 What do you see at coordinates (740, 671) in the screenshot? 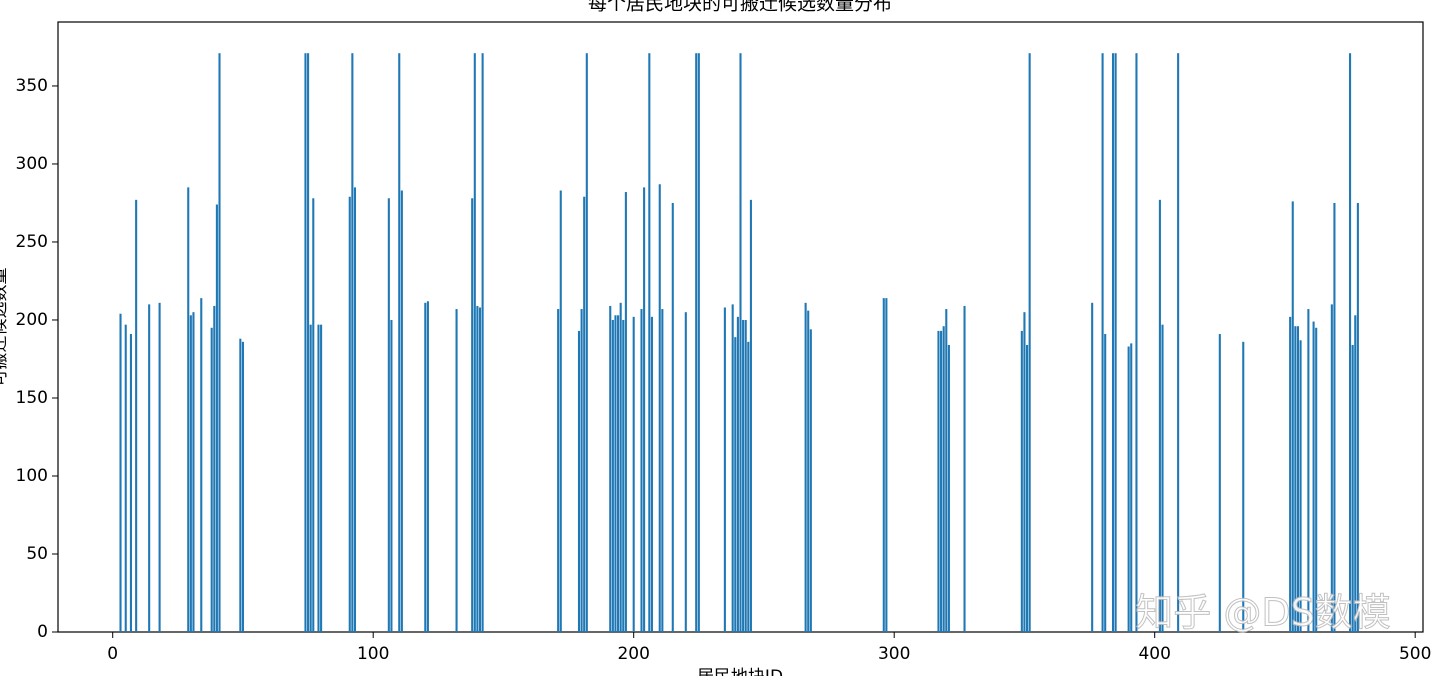
I see `x-axis-label: 居民地块ID` at bounding box center [740, 671].